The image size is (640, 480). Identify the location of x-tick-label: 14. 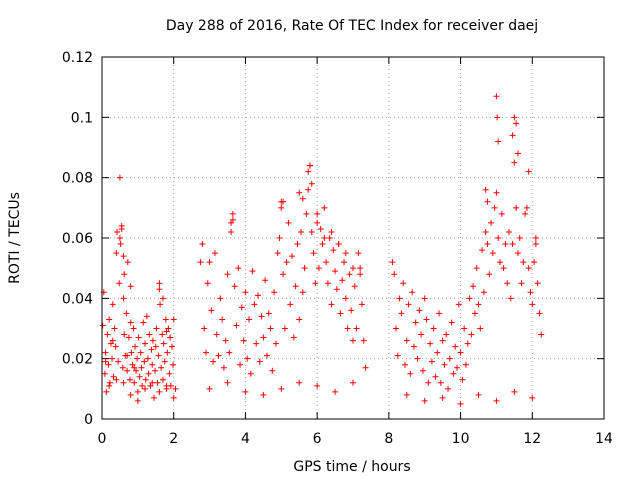
(604, 439).